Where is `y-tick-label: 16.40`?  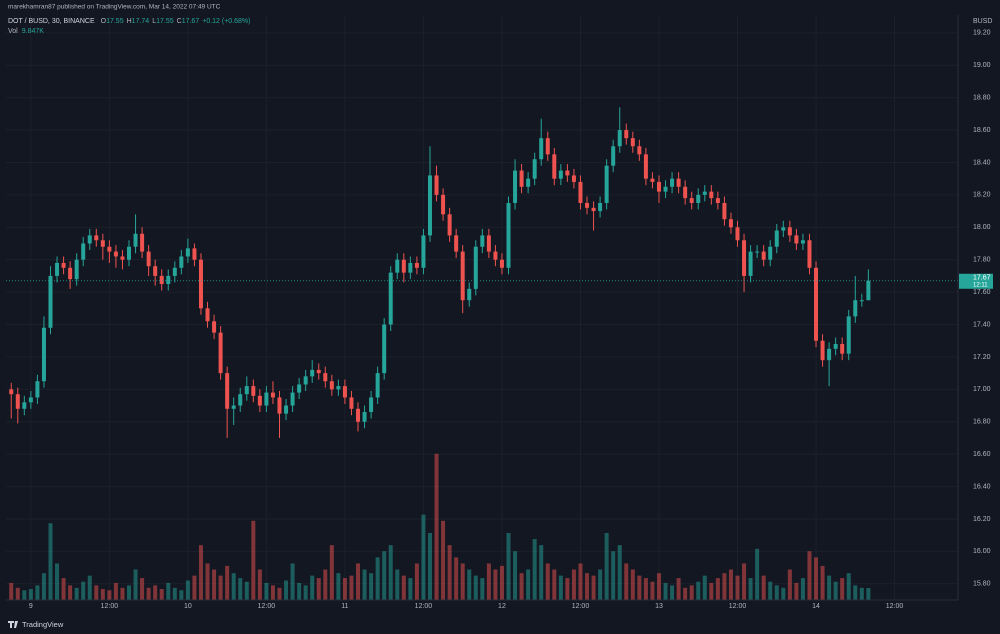
y-tick-label: 16.40 is located at coordinates (982, 486).